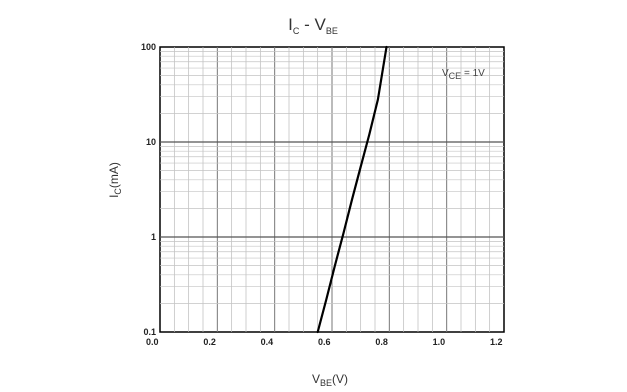 This screenshot has height=392, width=627. I want to click on series-lines, so click(352, 189).